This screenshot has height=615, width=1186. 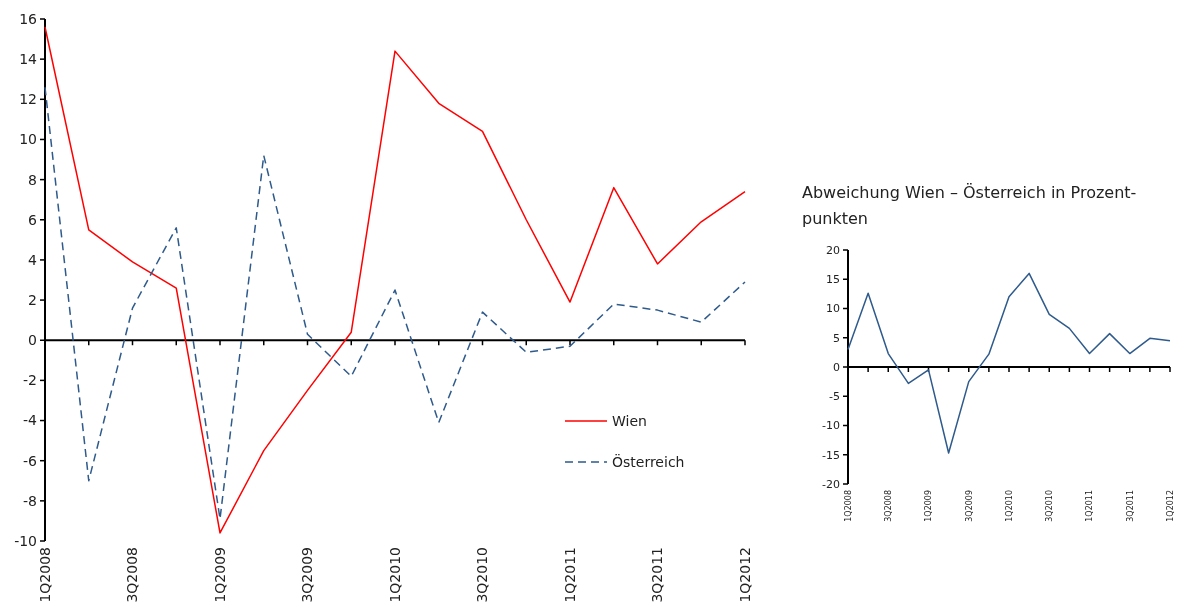 What do you see at coordinates (28, 99) in the screenshot?
I see `y-tick-label: 12` at bounding box center [28, 99].